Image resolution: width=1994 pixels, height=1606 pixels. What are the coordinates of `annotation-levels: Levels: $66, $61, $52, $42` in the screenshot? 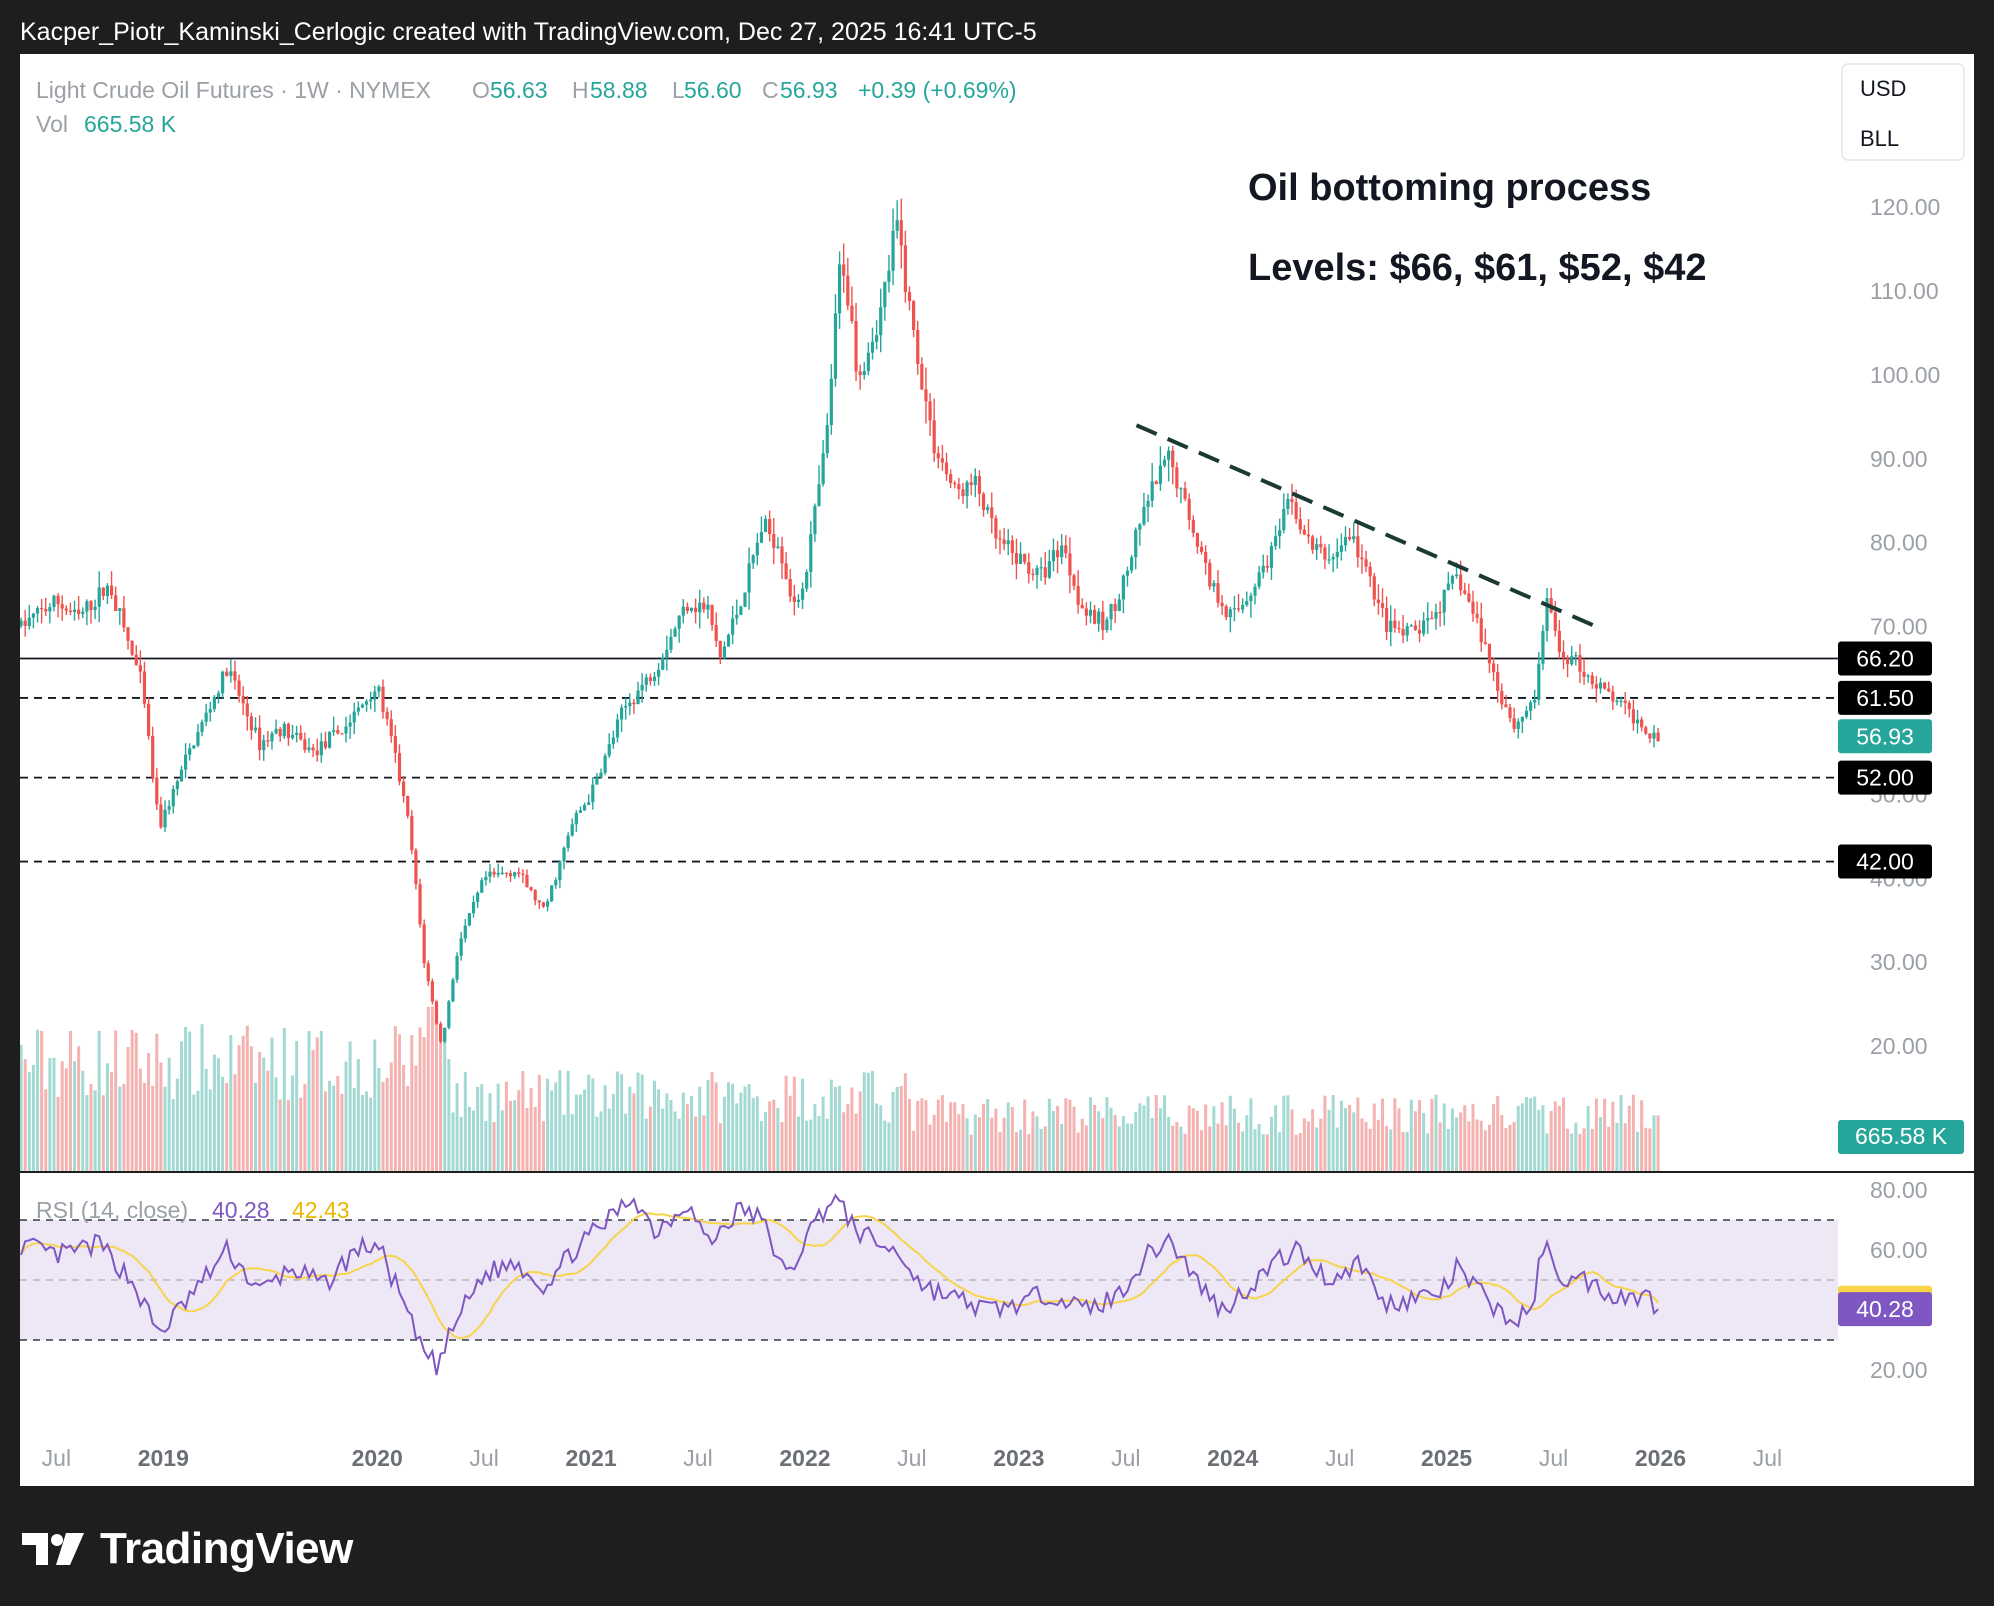 It's located at (1477, 268).